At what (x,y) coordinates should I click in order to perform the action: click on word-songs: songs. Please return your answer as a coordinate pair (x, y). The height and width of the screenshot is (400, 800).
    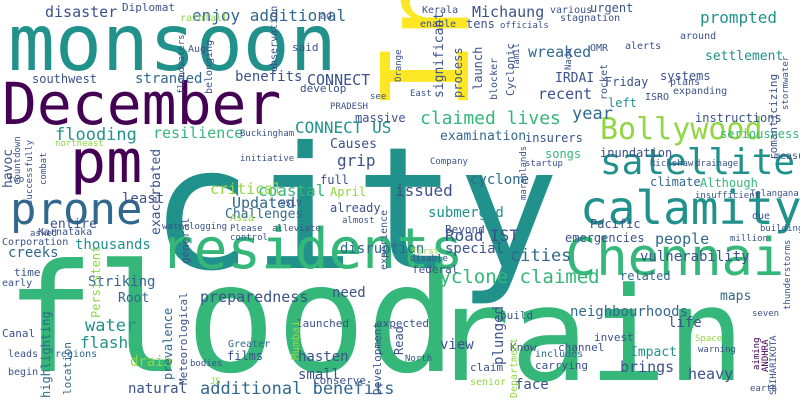
    Looking at the image, I should click on (563, 154).